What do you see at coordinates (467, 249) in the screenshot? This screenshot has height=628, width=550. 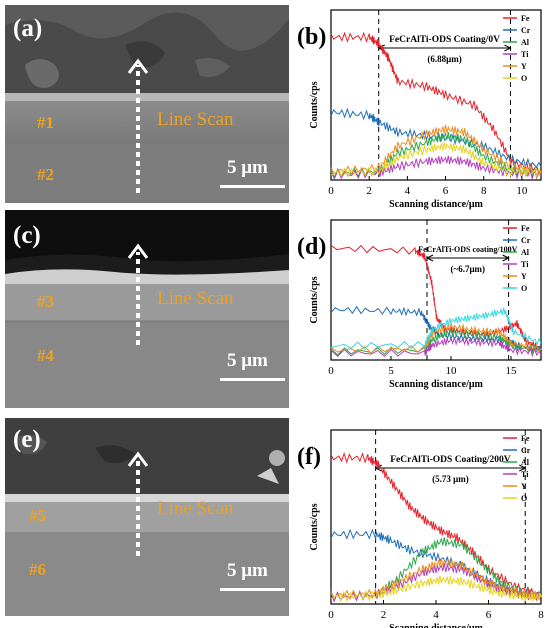 I see `chart-title: FeCrAlTi-ODS coating/100V` at bounding box center [467, 249].